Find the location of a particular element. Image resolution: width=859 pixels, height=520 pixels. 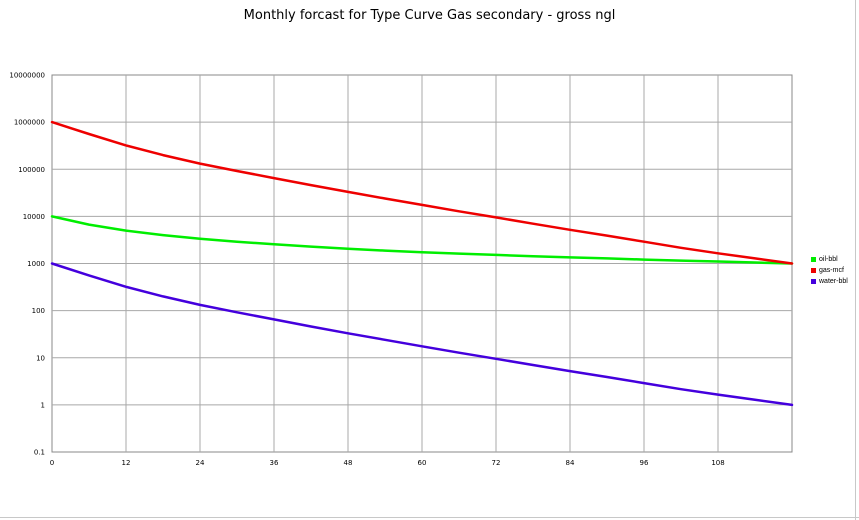

window-edge-right is located at coordinates (855, 260).